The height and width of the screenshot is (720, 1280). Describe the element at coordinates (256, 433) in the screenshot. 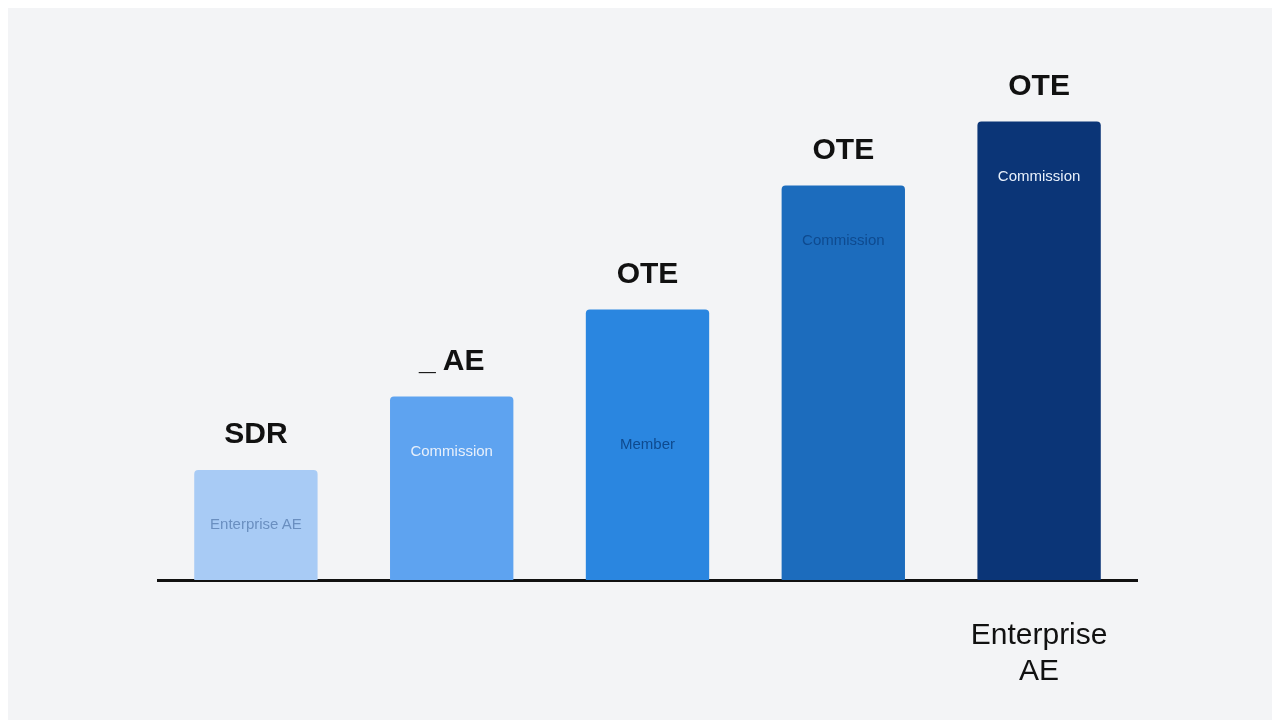

I see `annotation: SDR` at that location.